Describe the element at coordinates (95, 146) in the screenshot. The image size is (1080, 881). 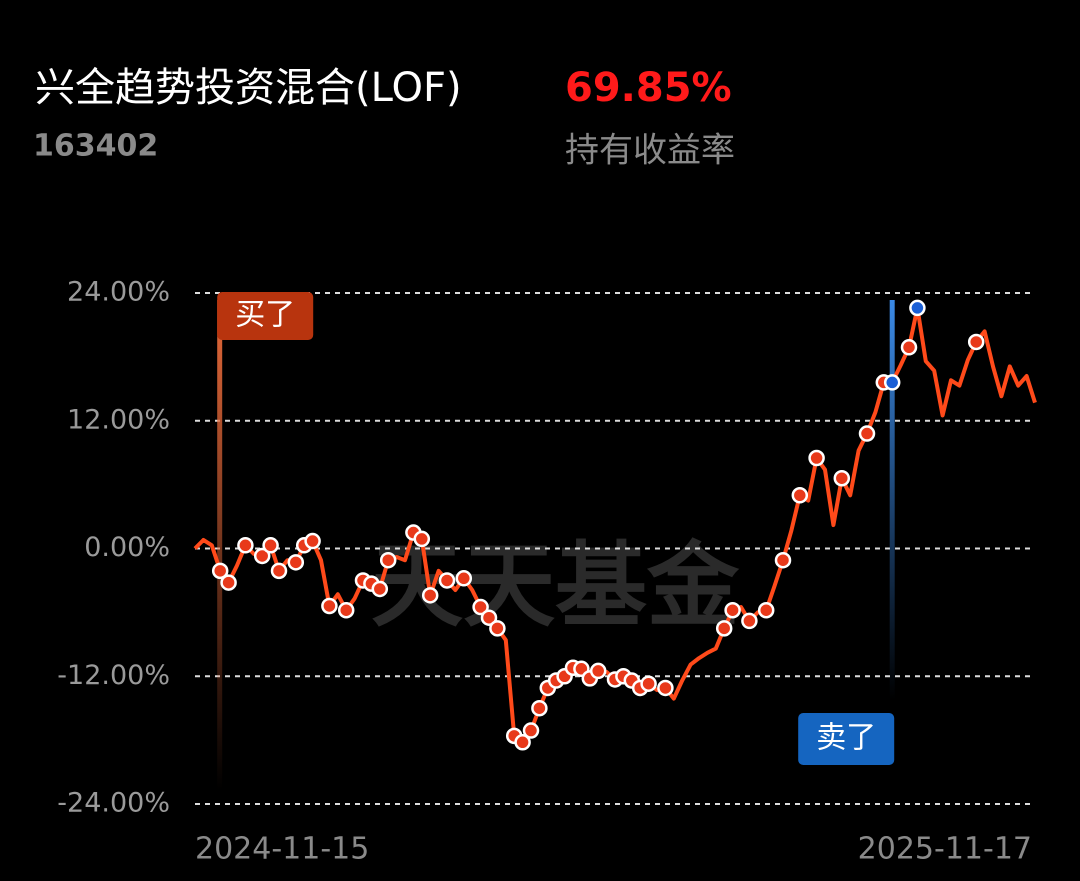
I see `fund-code: 163402` at that location.